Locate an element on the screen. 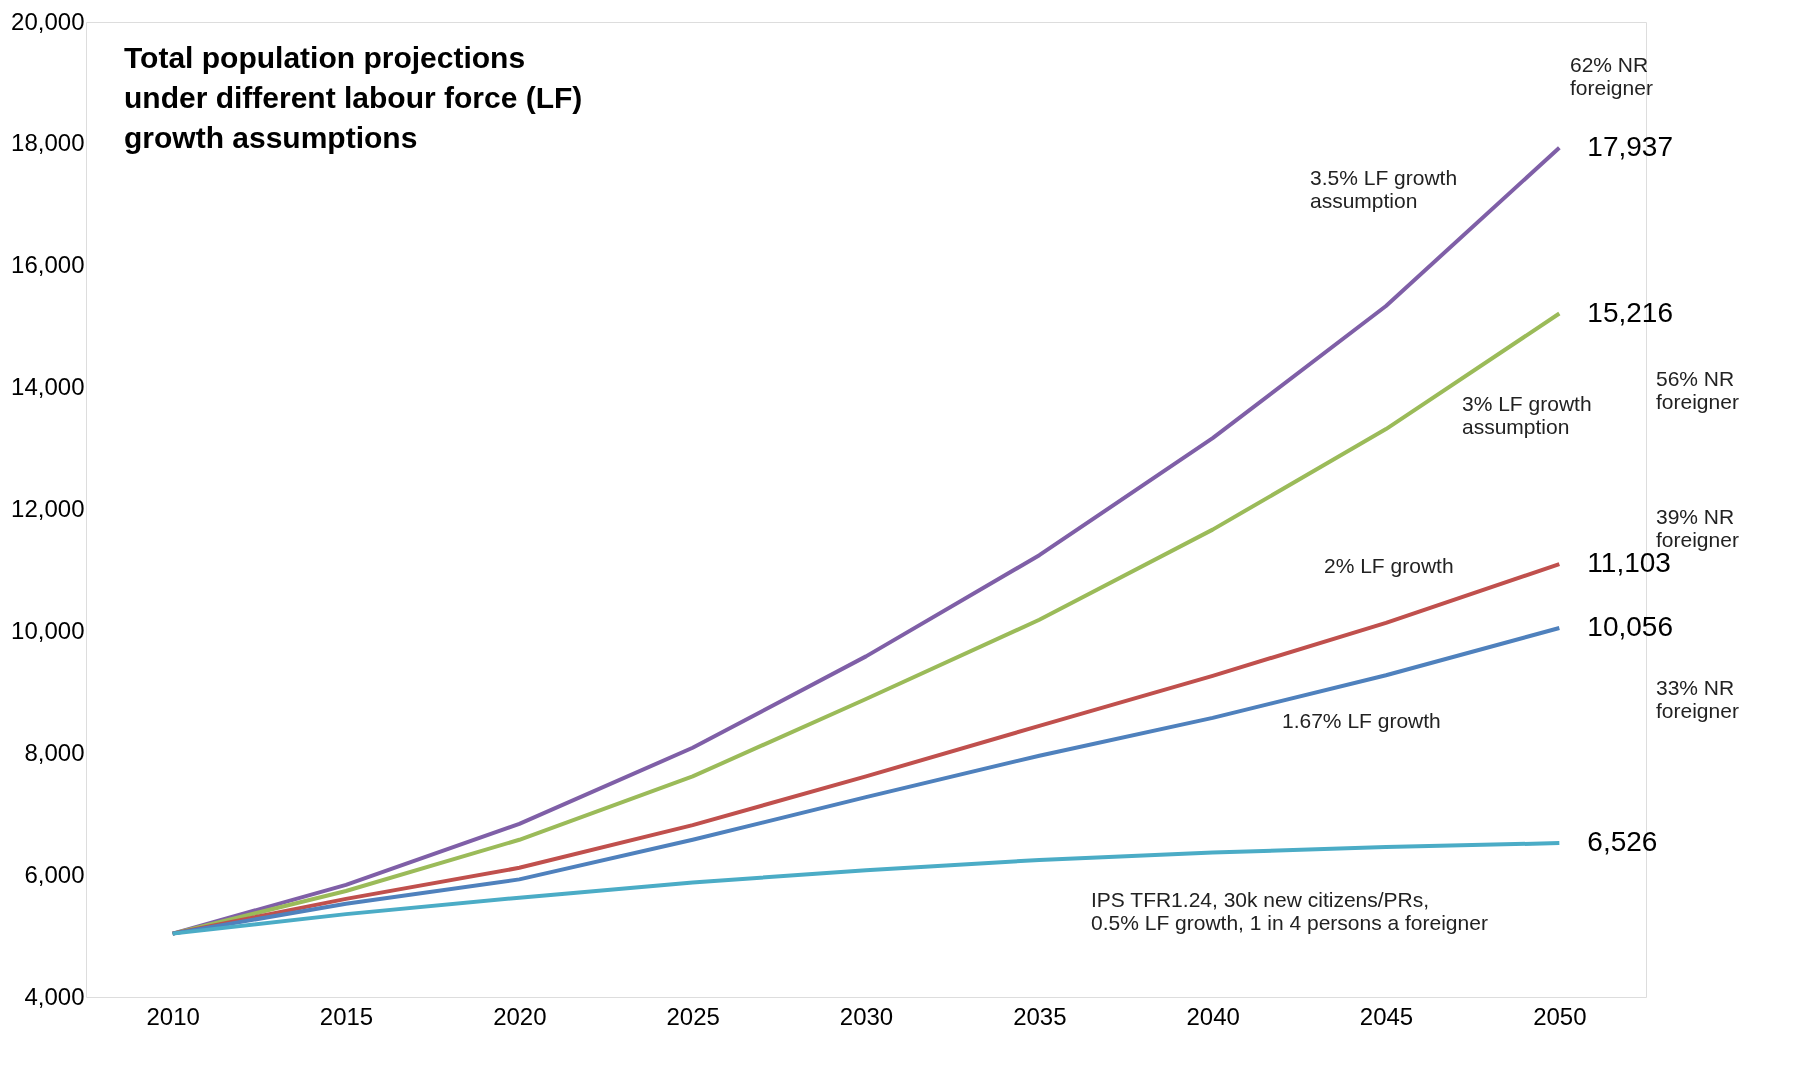 The height and width of the screenshot is (1072, 1819). series-label: 1.67% LF growth is located at coordinates (1361, 720).